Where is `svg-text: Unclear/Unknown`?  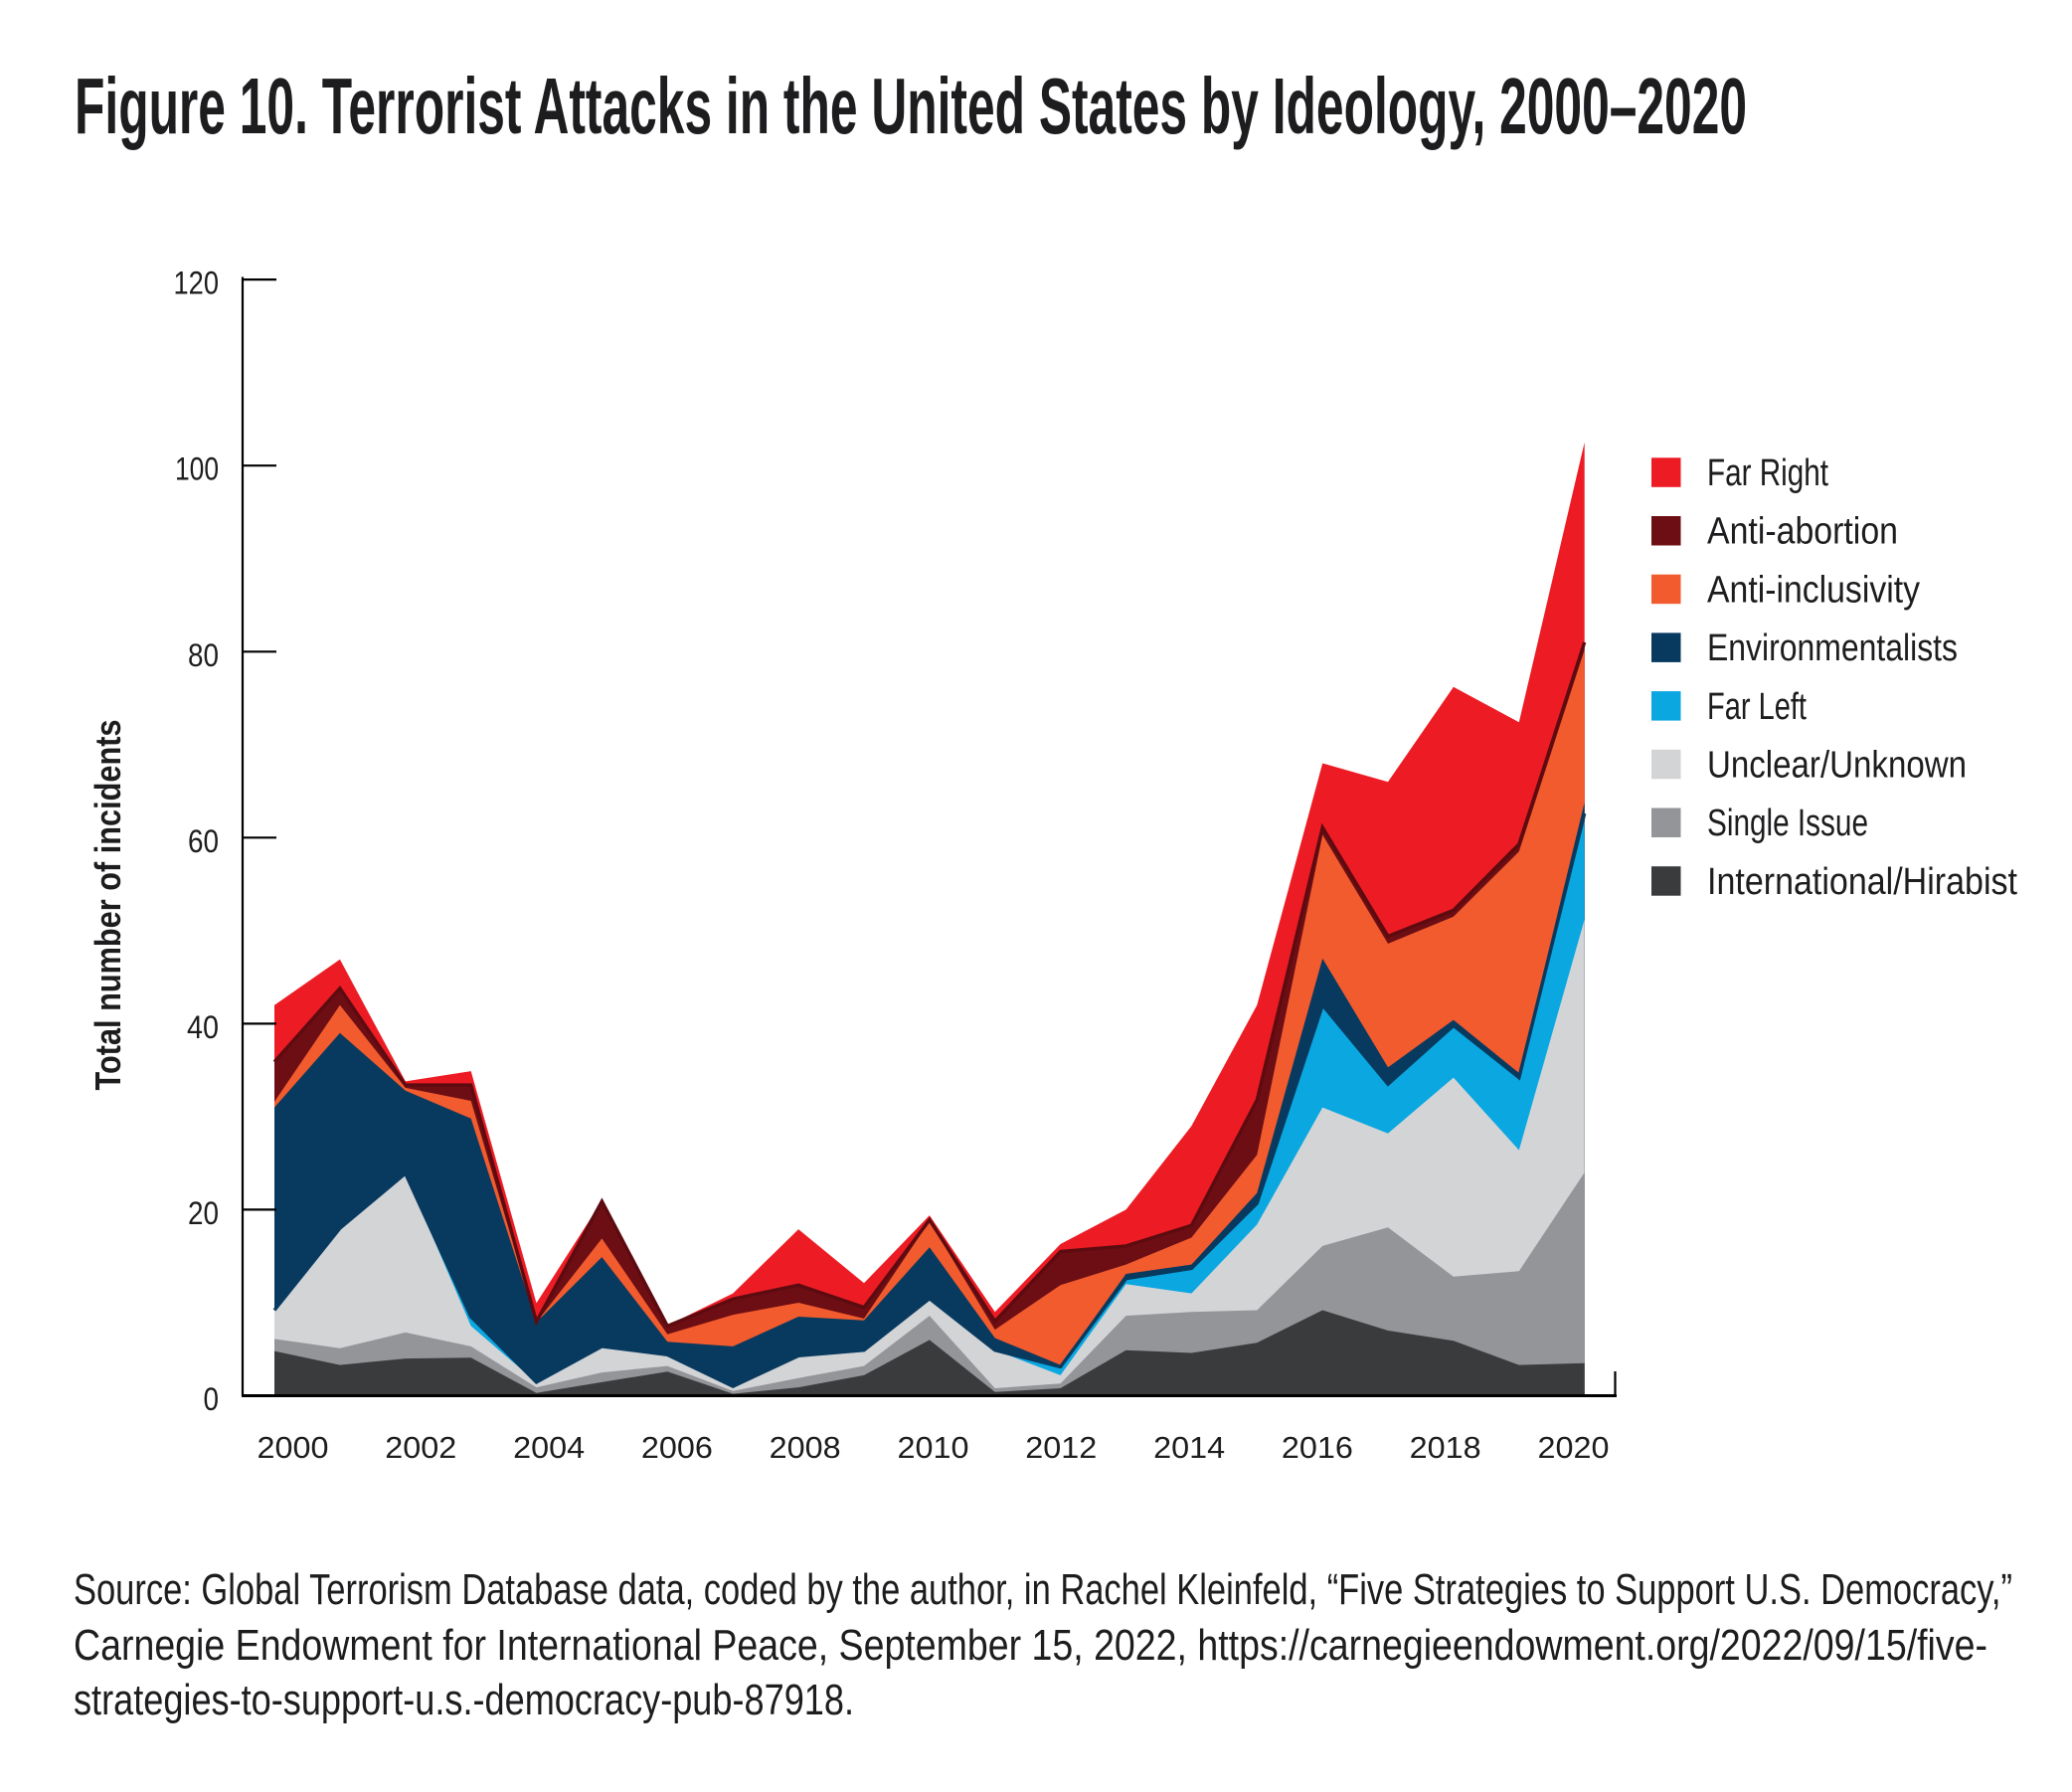 svg-text: Unclear/Unknown is located at coordinates (1837, 766).